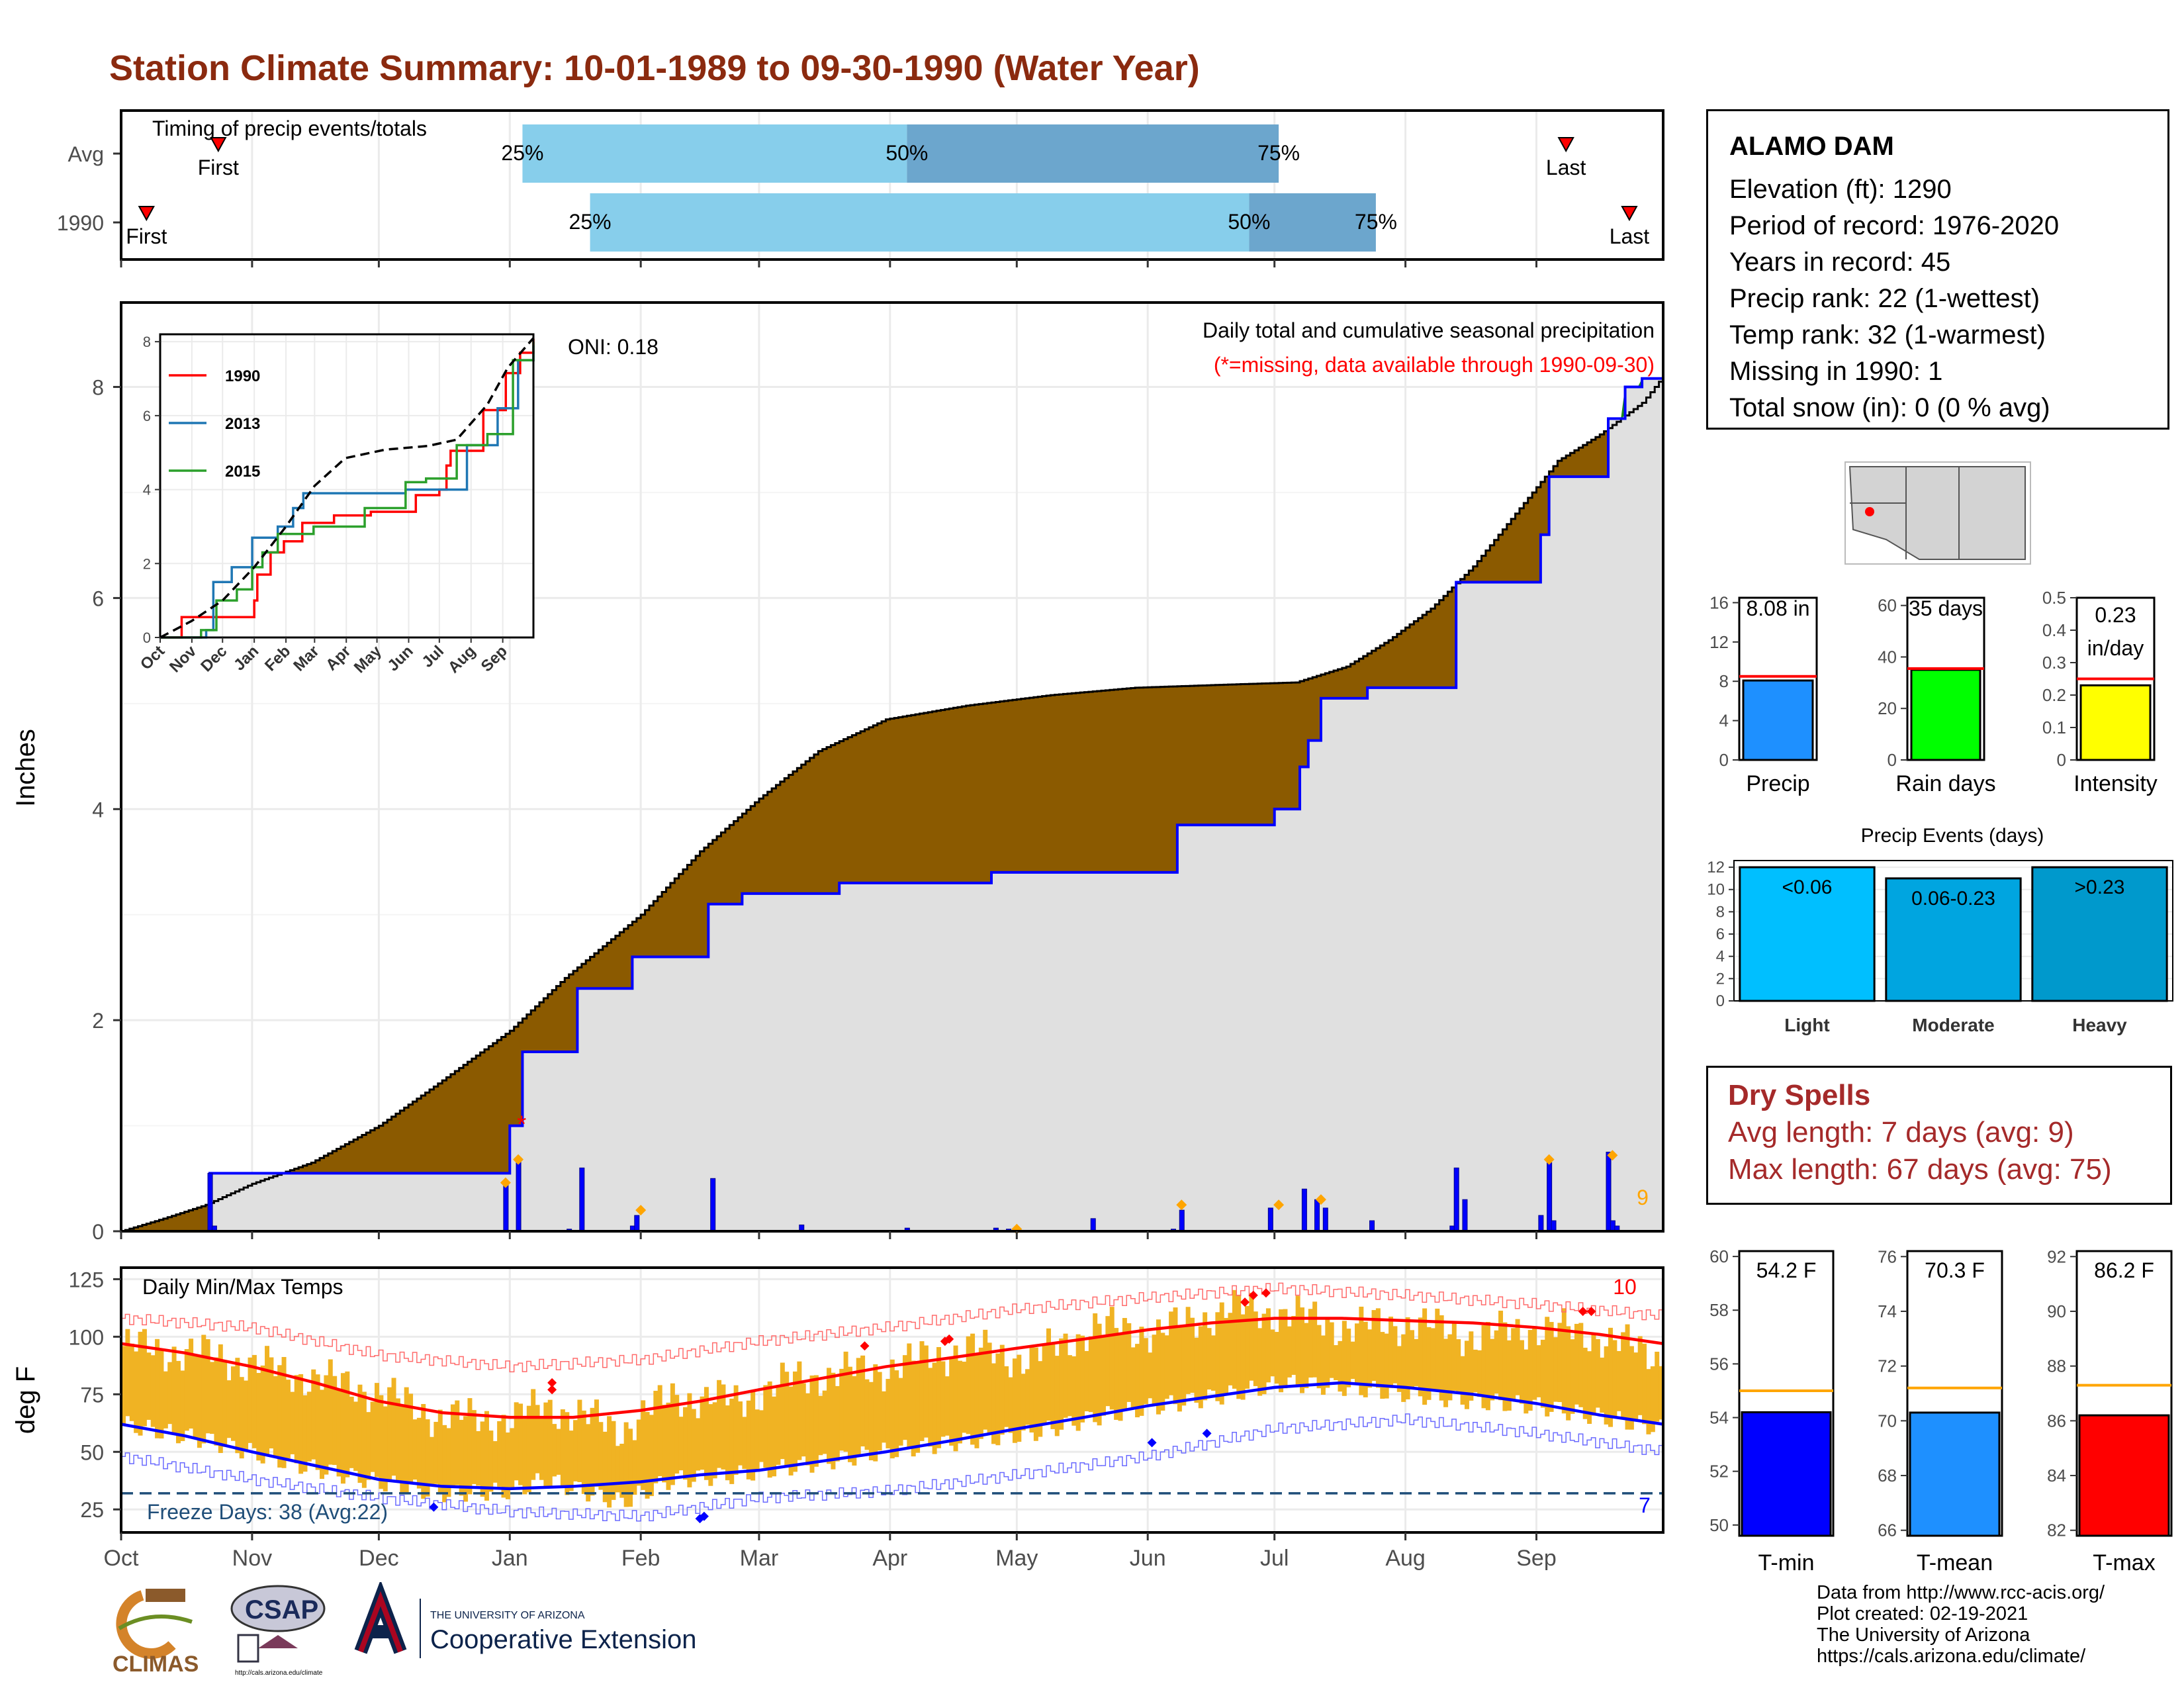 Image resolution: width=2184 pixels, height=1688 pixels. What do you see at coordinates (522, 153) in the screenshot?
I see `timing-label-25: 25%` at bounding box center [522, 153].